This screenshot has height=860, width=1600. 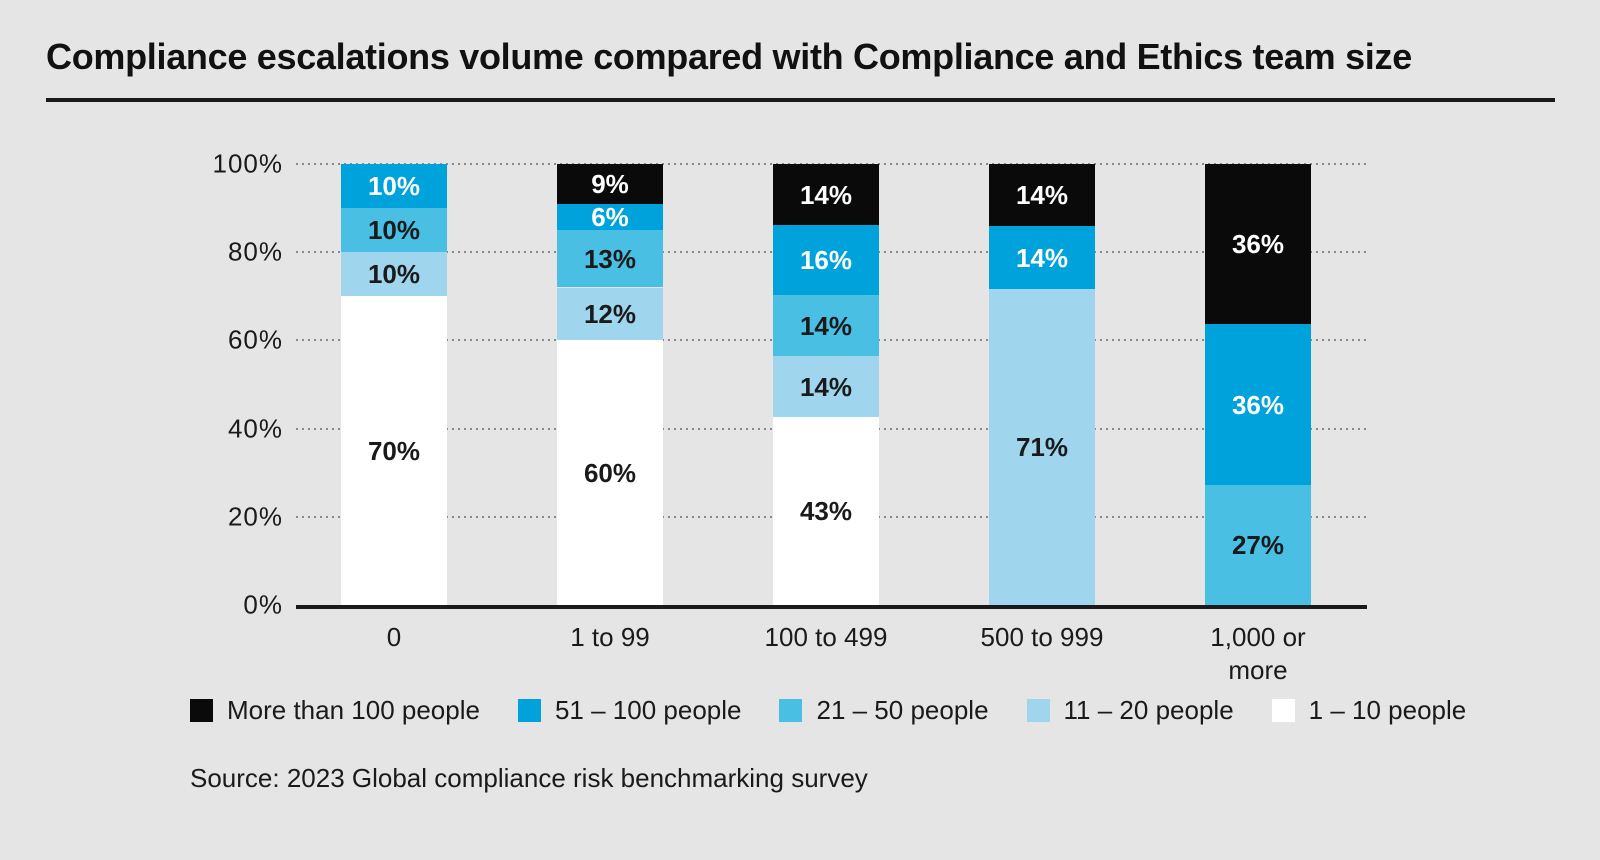 I want to click on legend-item: 11 – 20 people, so click(x=1130, y=710).